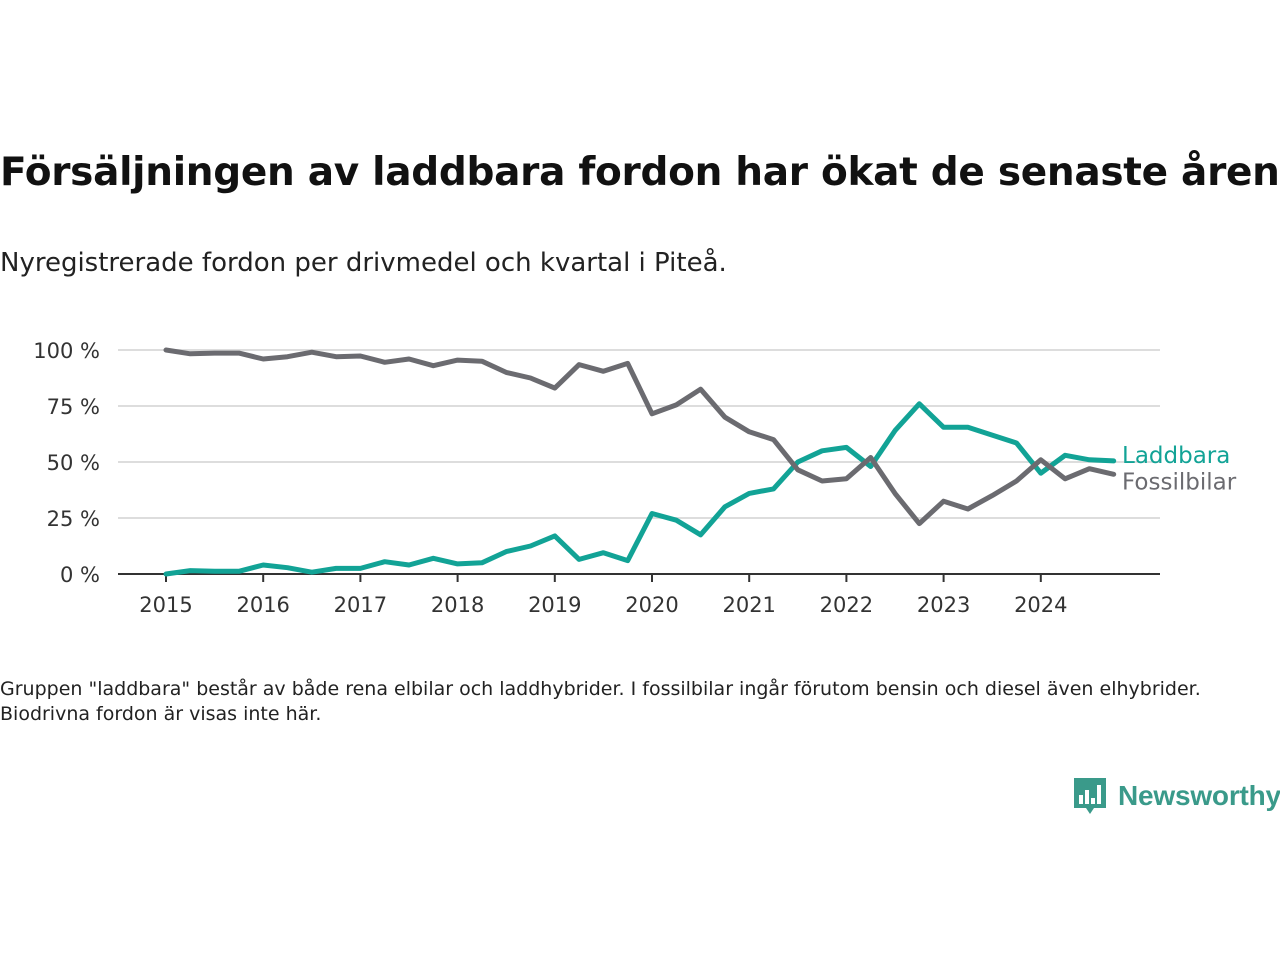 Image resolution: width=1280 pixels, height=960 pixels. What do you see at coordinates (1179, 482) in the screenshot?
I see `series-label-fossilbilar: Fossilbilar` at bounding box center [1179, 482].